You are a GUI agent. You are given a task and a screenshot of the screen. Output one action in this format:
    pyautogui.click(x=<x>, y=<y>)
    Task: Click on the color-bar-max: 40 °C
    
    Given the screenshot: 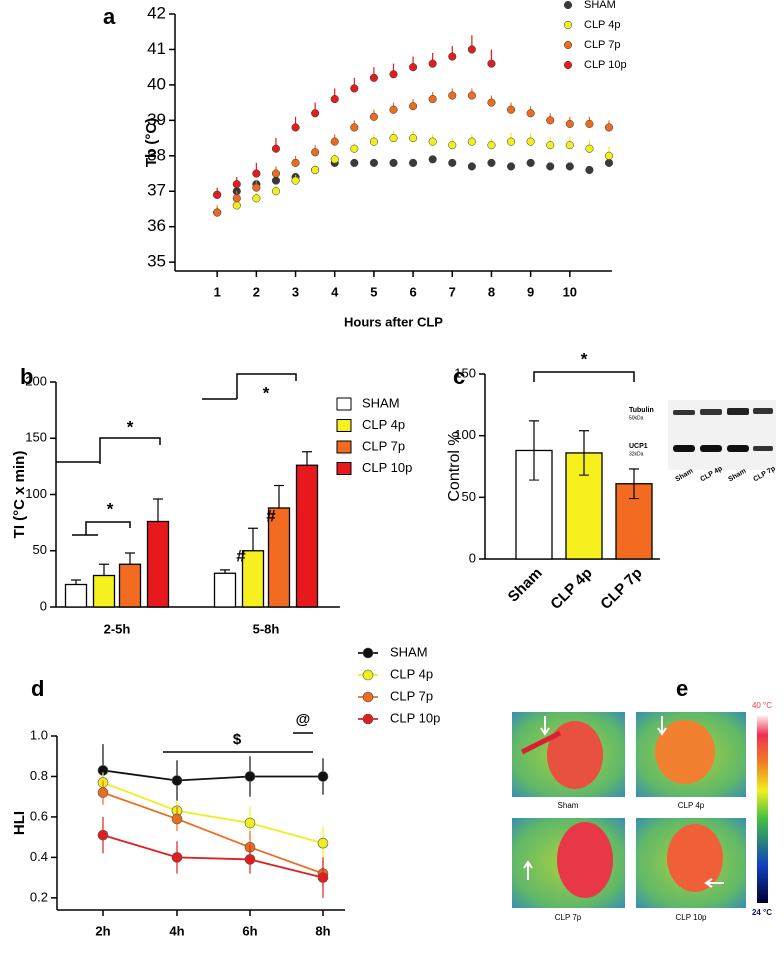 What is the action you would take?
    pyautogui.click(x=762, y=705)
    